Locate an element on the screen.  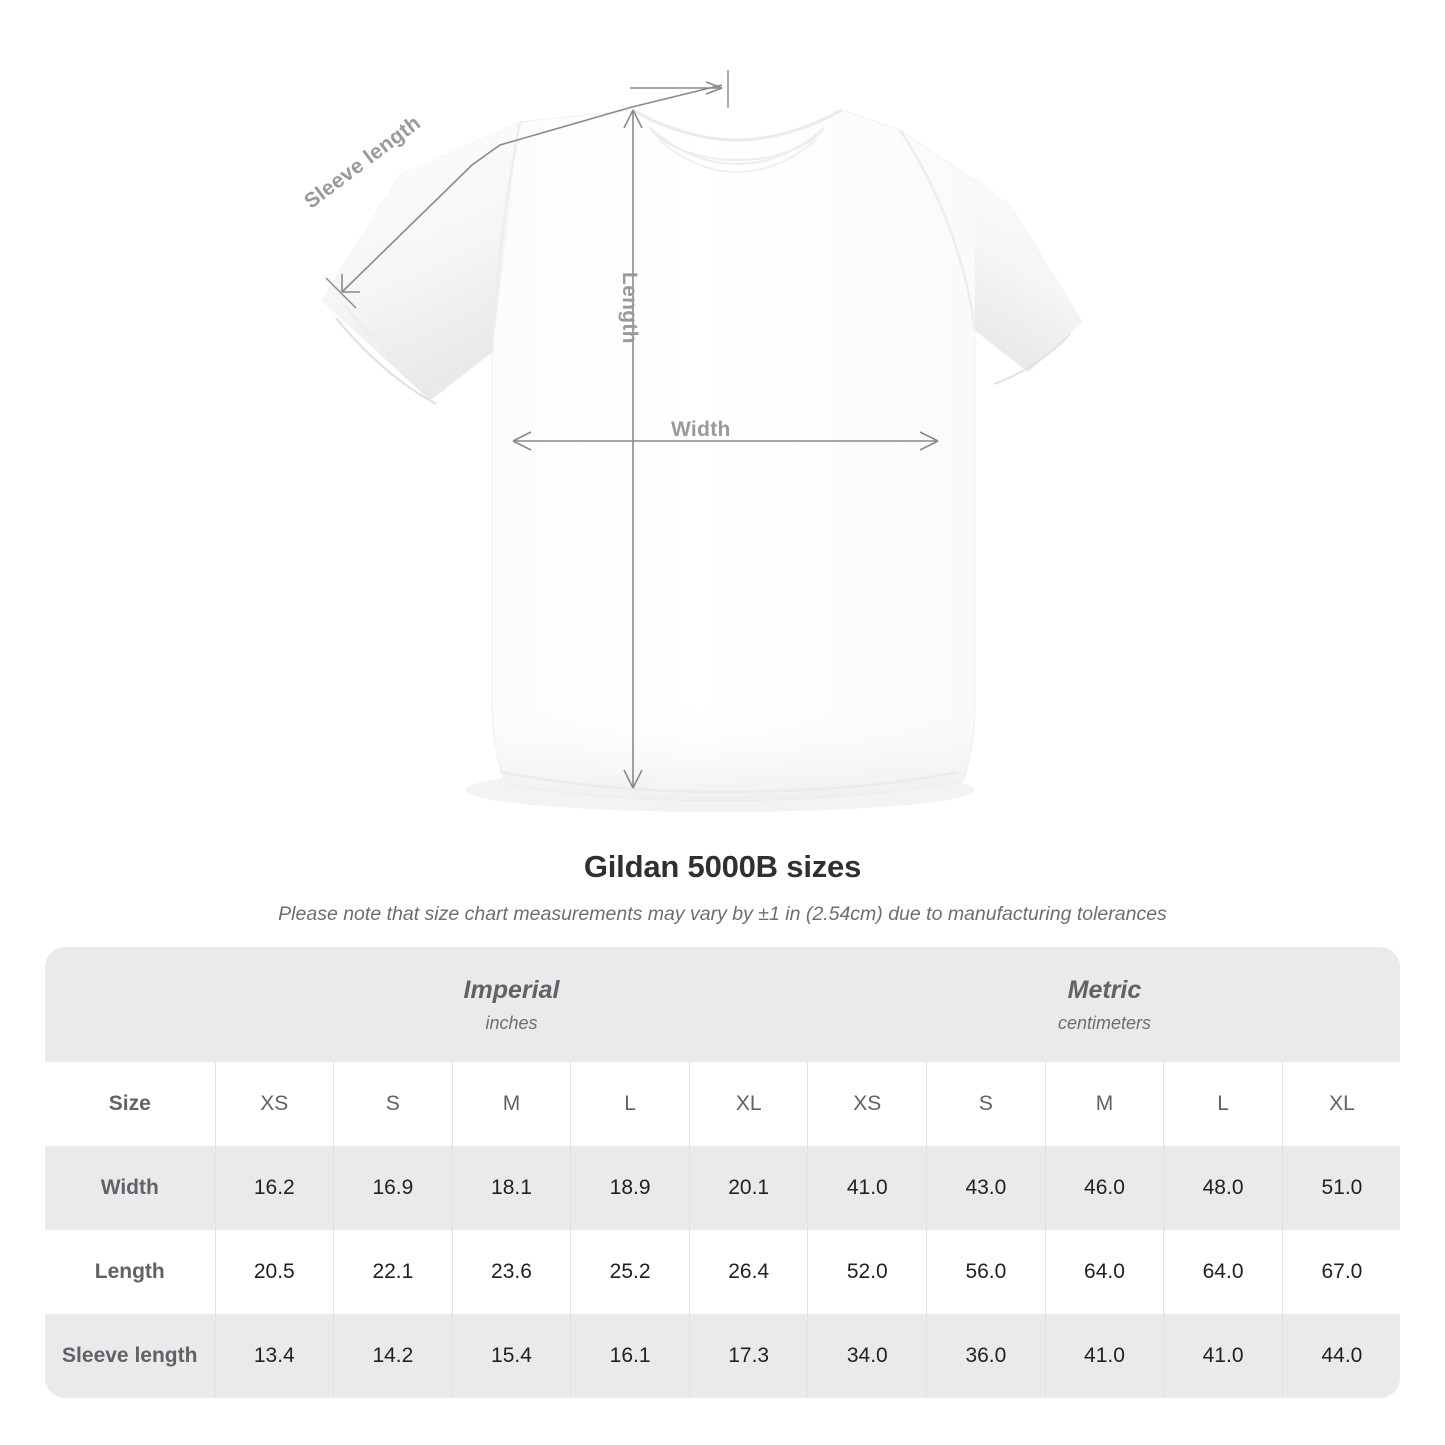
shirt-hem is located at coordinates (733, 750).